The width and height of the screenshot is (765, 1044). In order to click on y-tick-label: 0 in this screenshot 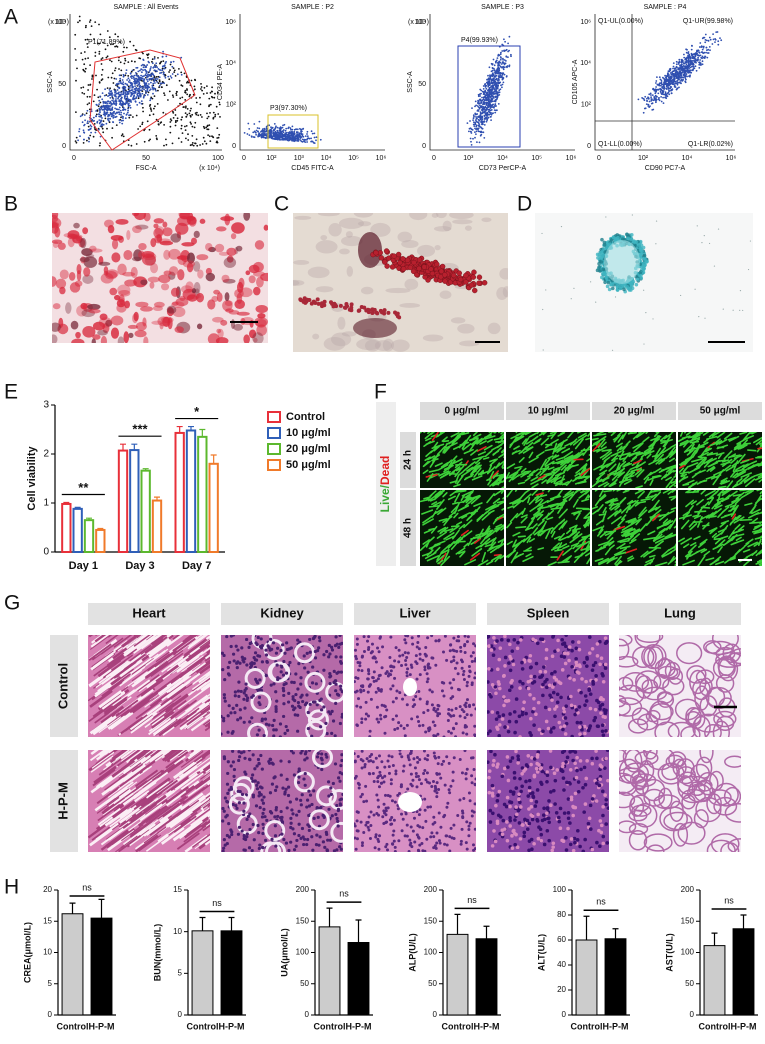, I will do `click(589, 146)`.